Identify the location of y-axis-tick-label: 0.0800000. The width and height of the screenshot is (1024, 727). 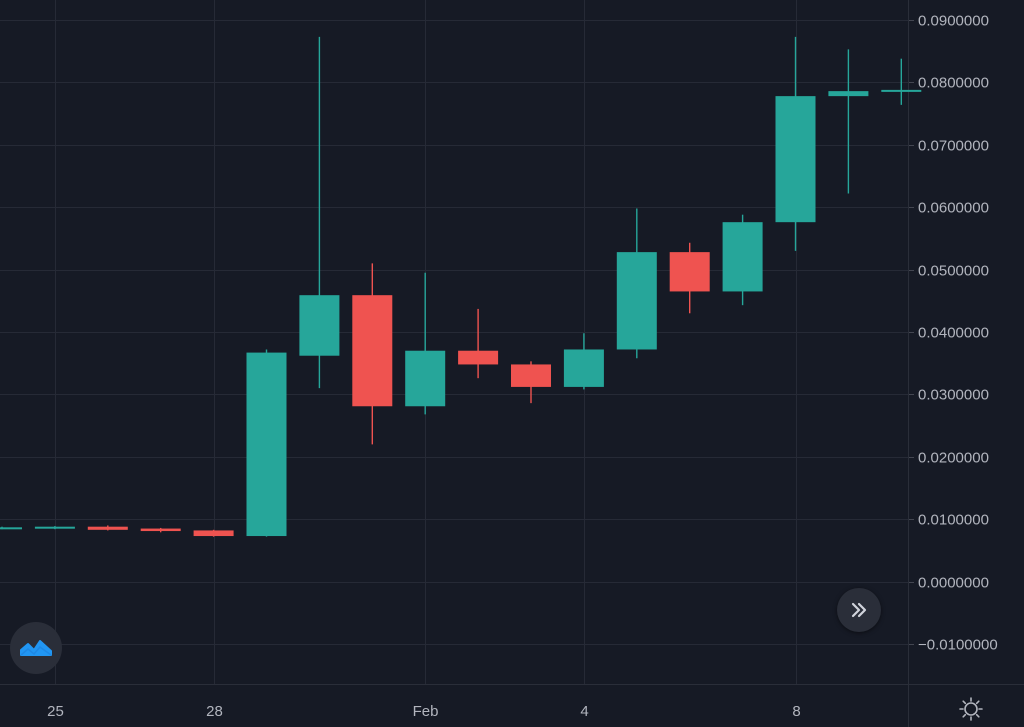
(953, 83).